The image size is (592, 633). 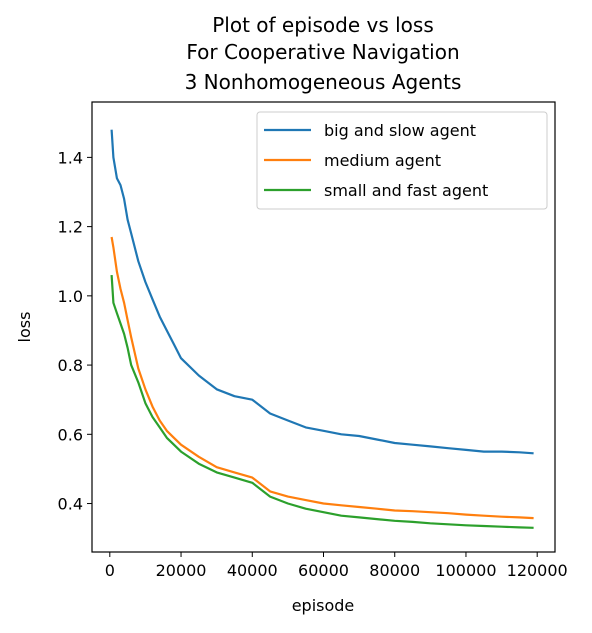 What do you see at coordinates (110, 570) in the screenshot?
I see `x-tick-label: 0` at bounding box center [110, 570].